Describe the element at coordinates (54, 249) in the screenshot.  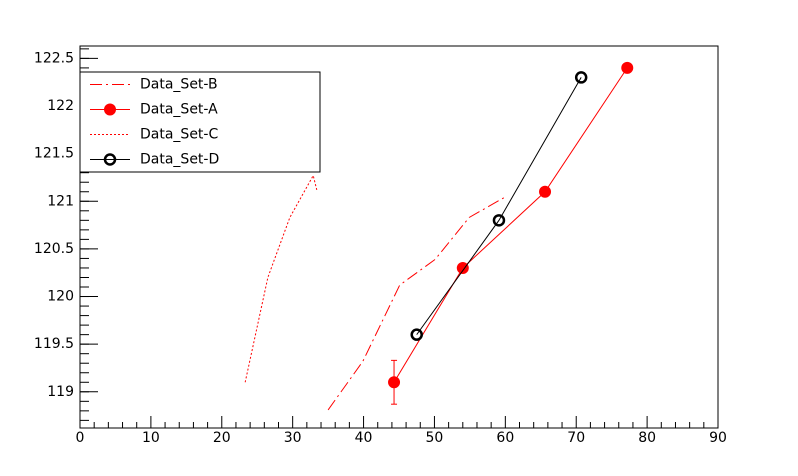
I see `y-tick-label: 120.5` at that location.